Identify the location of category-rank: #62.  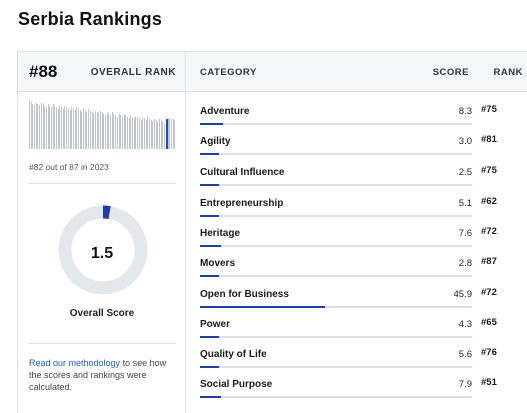
(489, 201).